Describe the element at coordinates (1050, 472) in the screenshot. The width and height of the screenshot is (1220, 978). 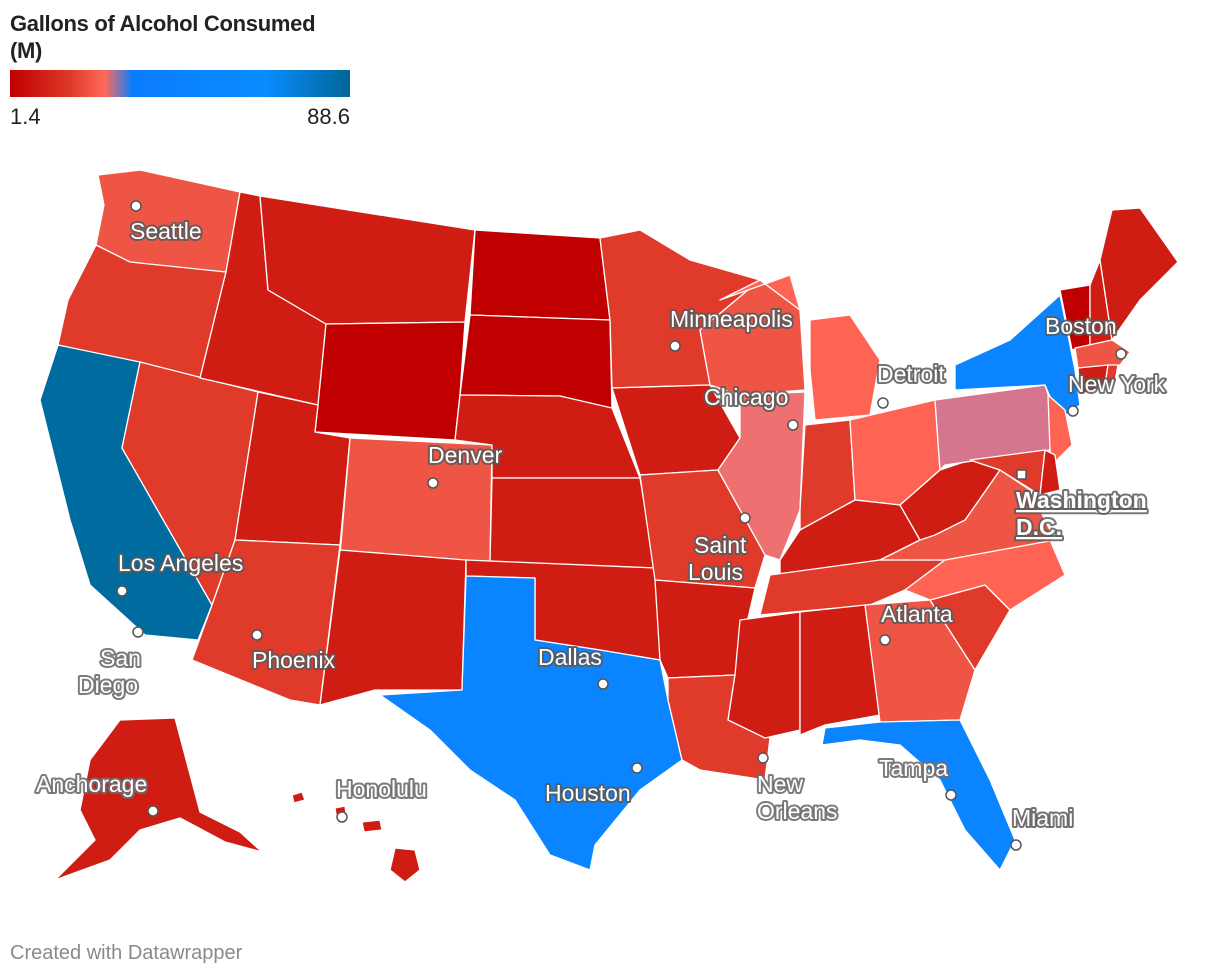
I see `state-delaware` at that location.